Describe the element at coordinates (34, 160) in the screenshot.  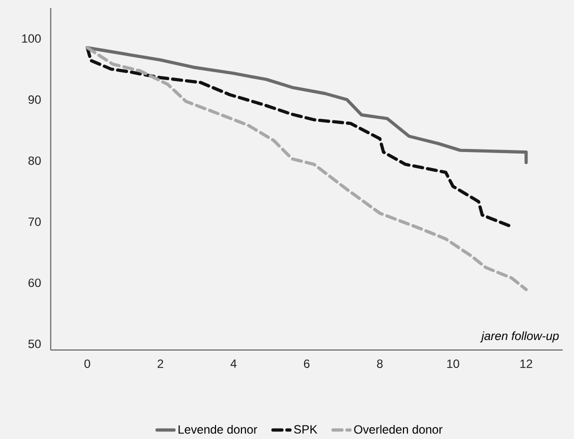
I see `y-tick-label: 80` at that location.